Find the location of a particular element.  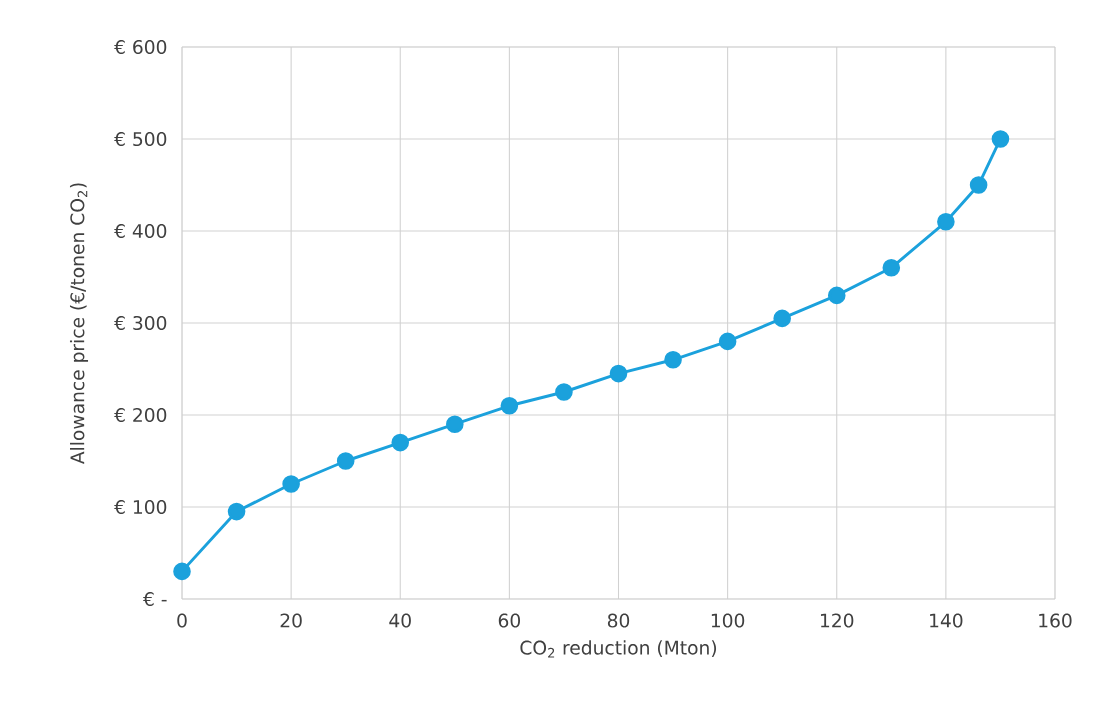

y-tick-label: € - is located at coordinates (154, 599).